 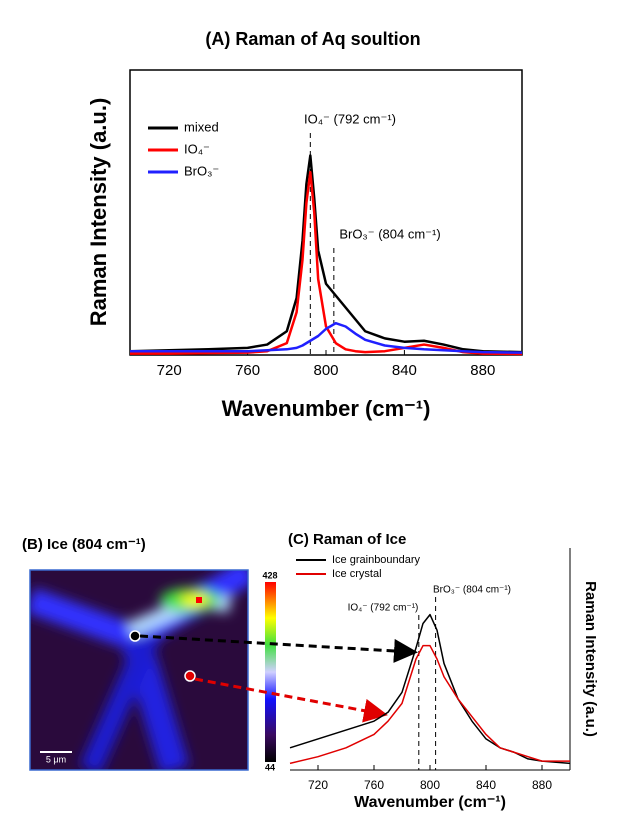 What do you see at coordinates (357, 574) in the screenshot?
I see `legend-label: Ice crystal` at bounding box center [357, 574].